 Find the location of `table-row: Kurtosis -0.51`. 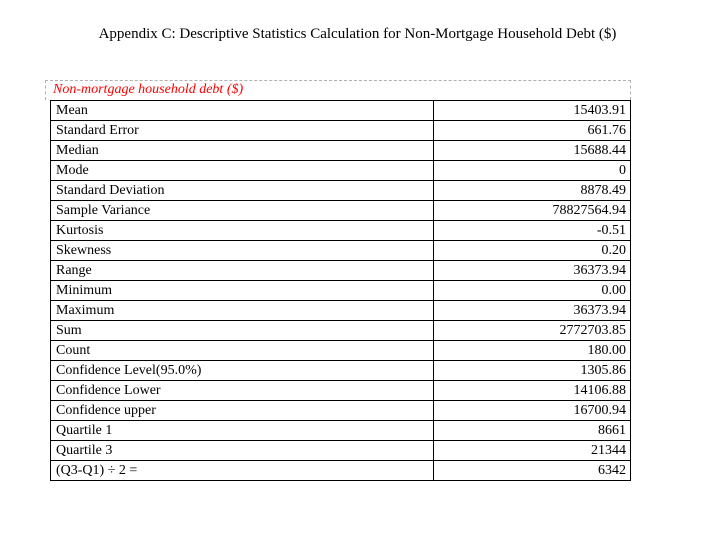

table-row: Kurtosis -0.51 is located at coordinates (340, 230).